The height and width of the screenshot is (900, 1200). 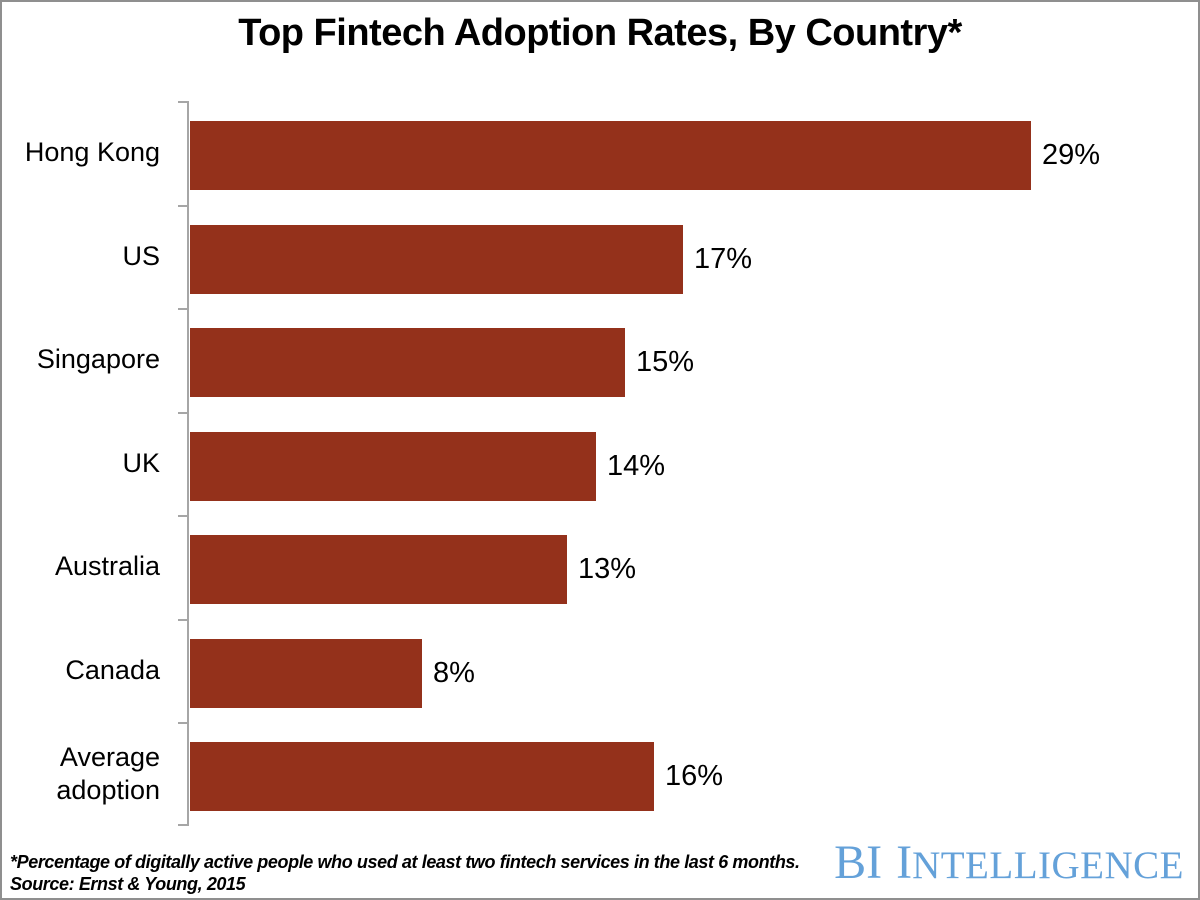 What do you see at coordinates (107, 566) in the screenshot?
I see `category-label: Australia` at bounding box center [107, 566].